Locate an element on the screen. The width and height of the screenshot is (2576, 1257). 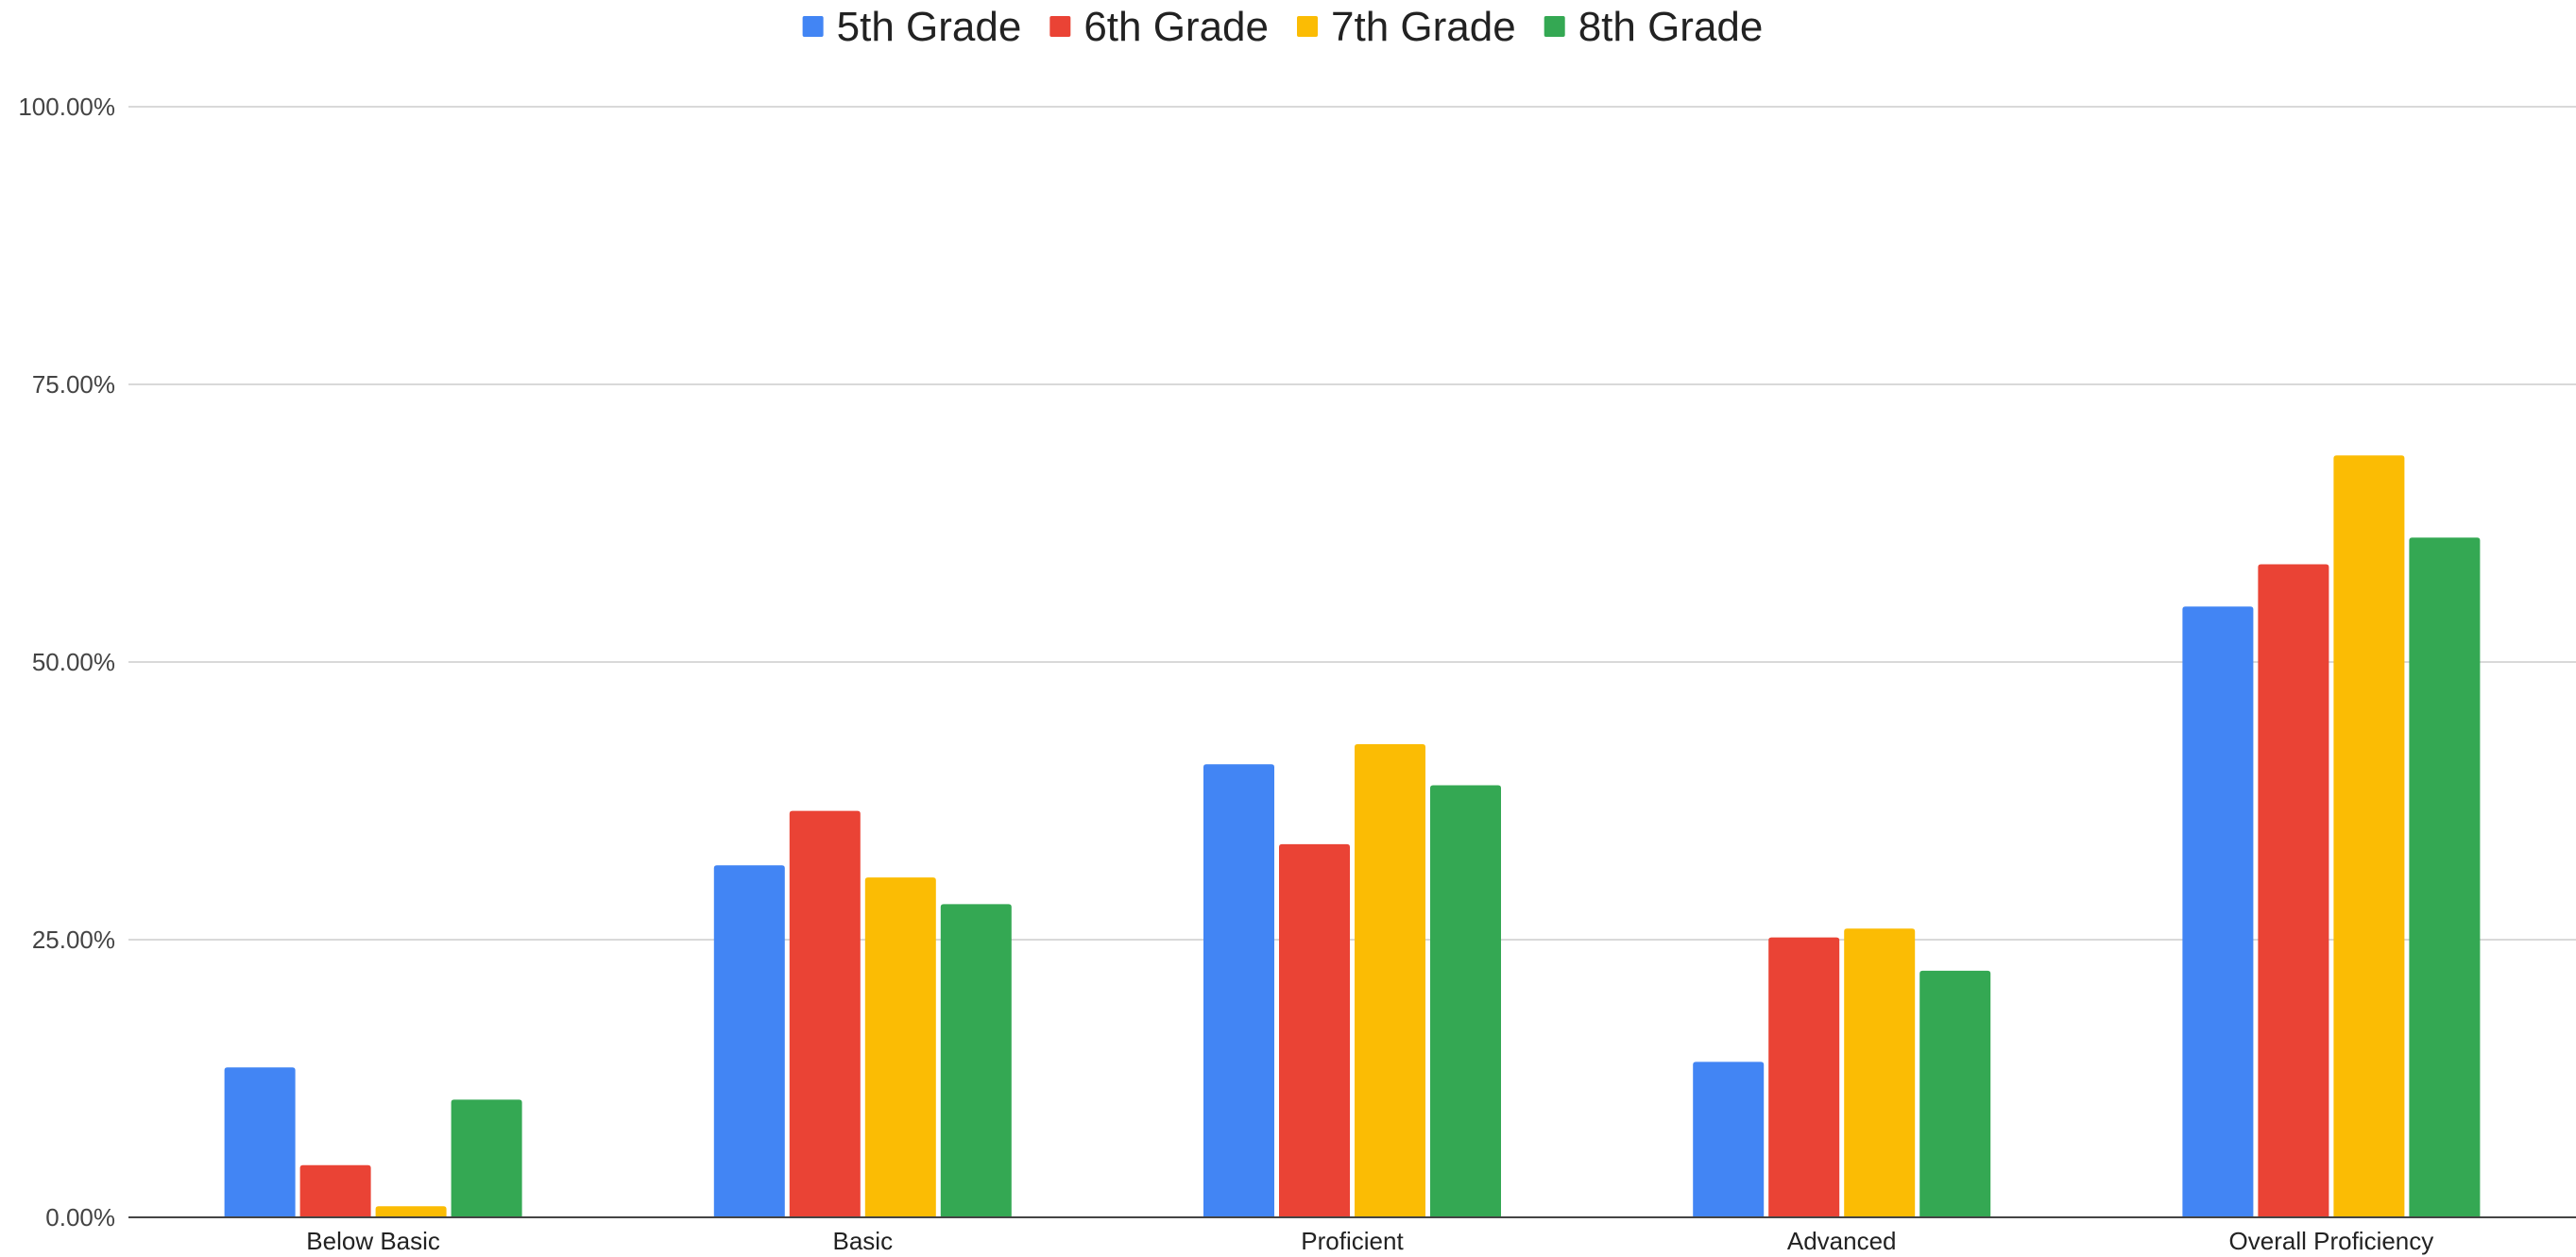
bar-7th-grade-advanced is located at coordinates (1880, 1072).